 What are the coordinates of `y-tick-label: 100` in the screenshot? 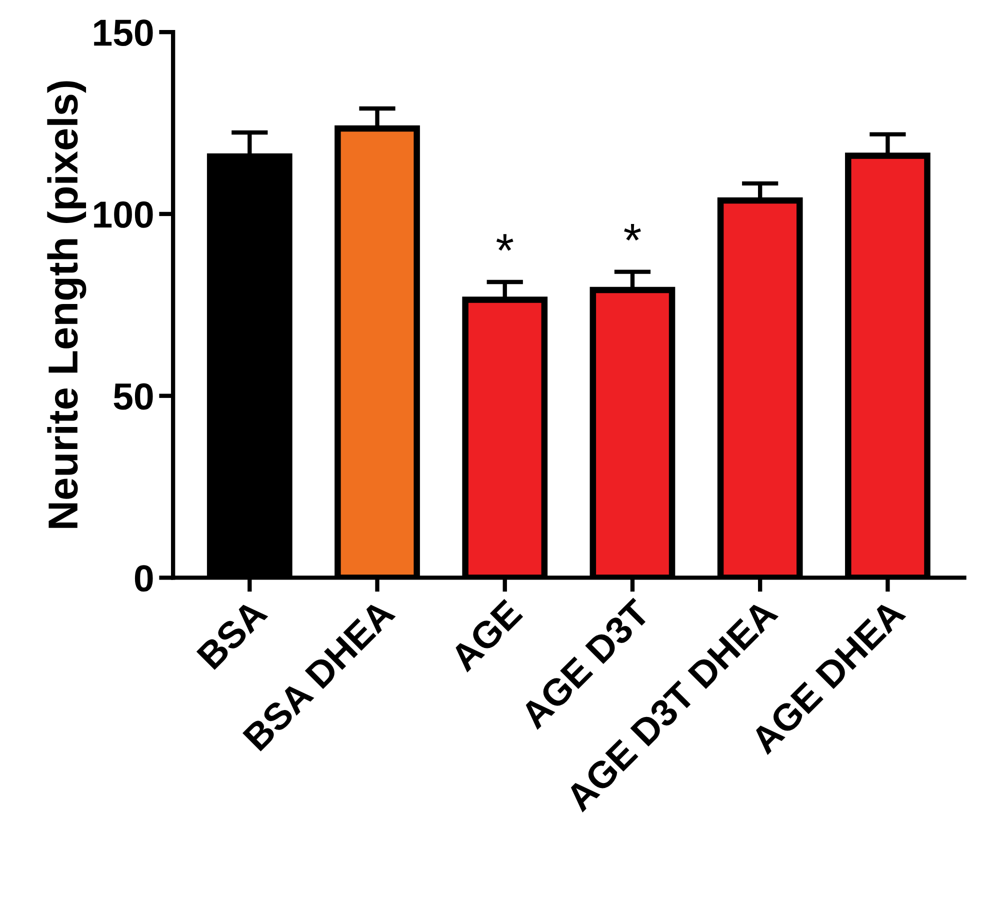 It's located at (123, 214).